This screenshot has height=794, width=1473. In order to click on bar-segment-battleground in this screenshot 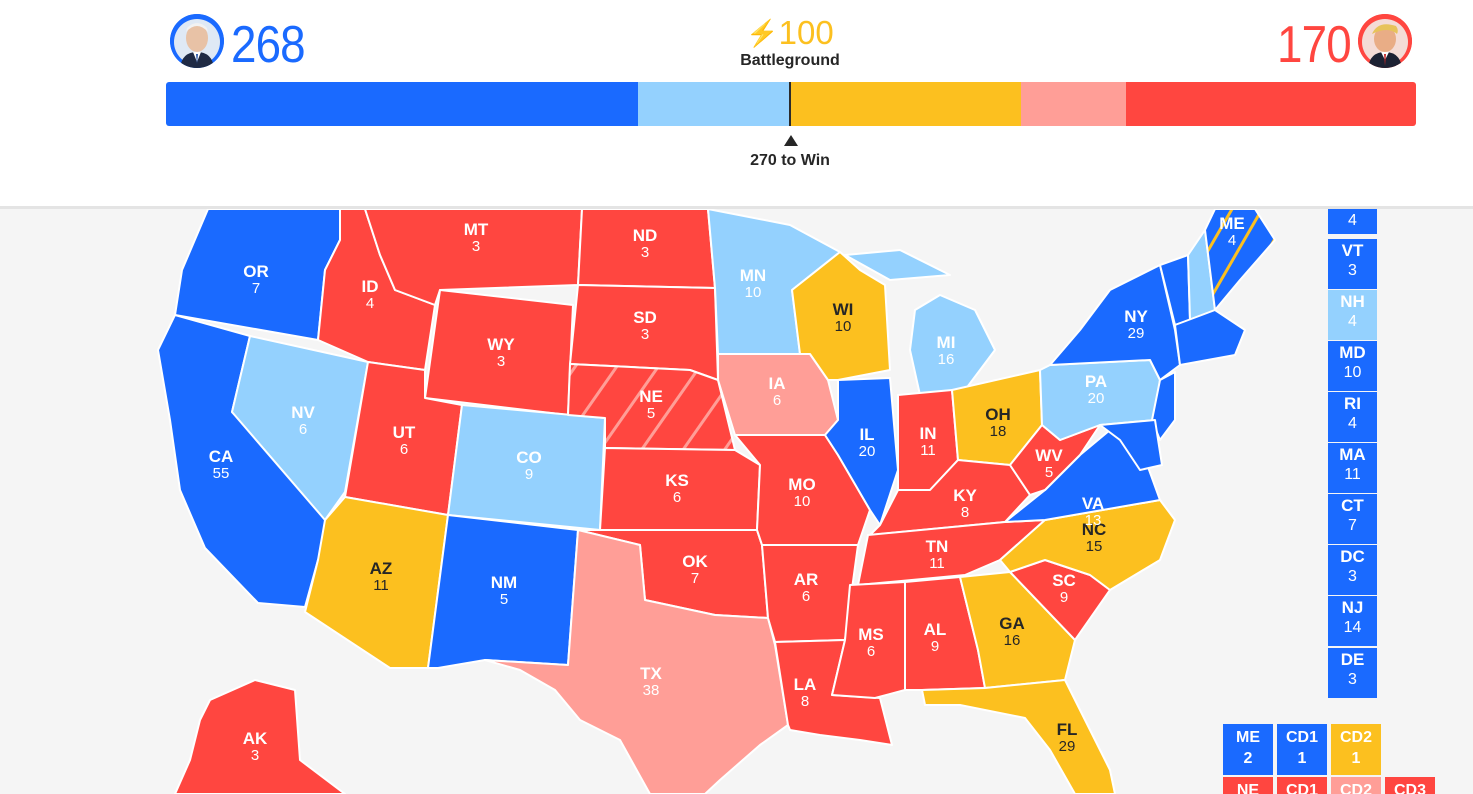, I will do `click(905, 104)`.